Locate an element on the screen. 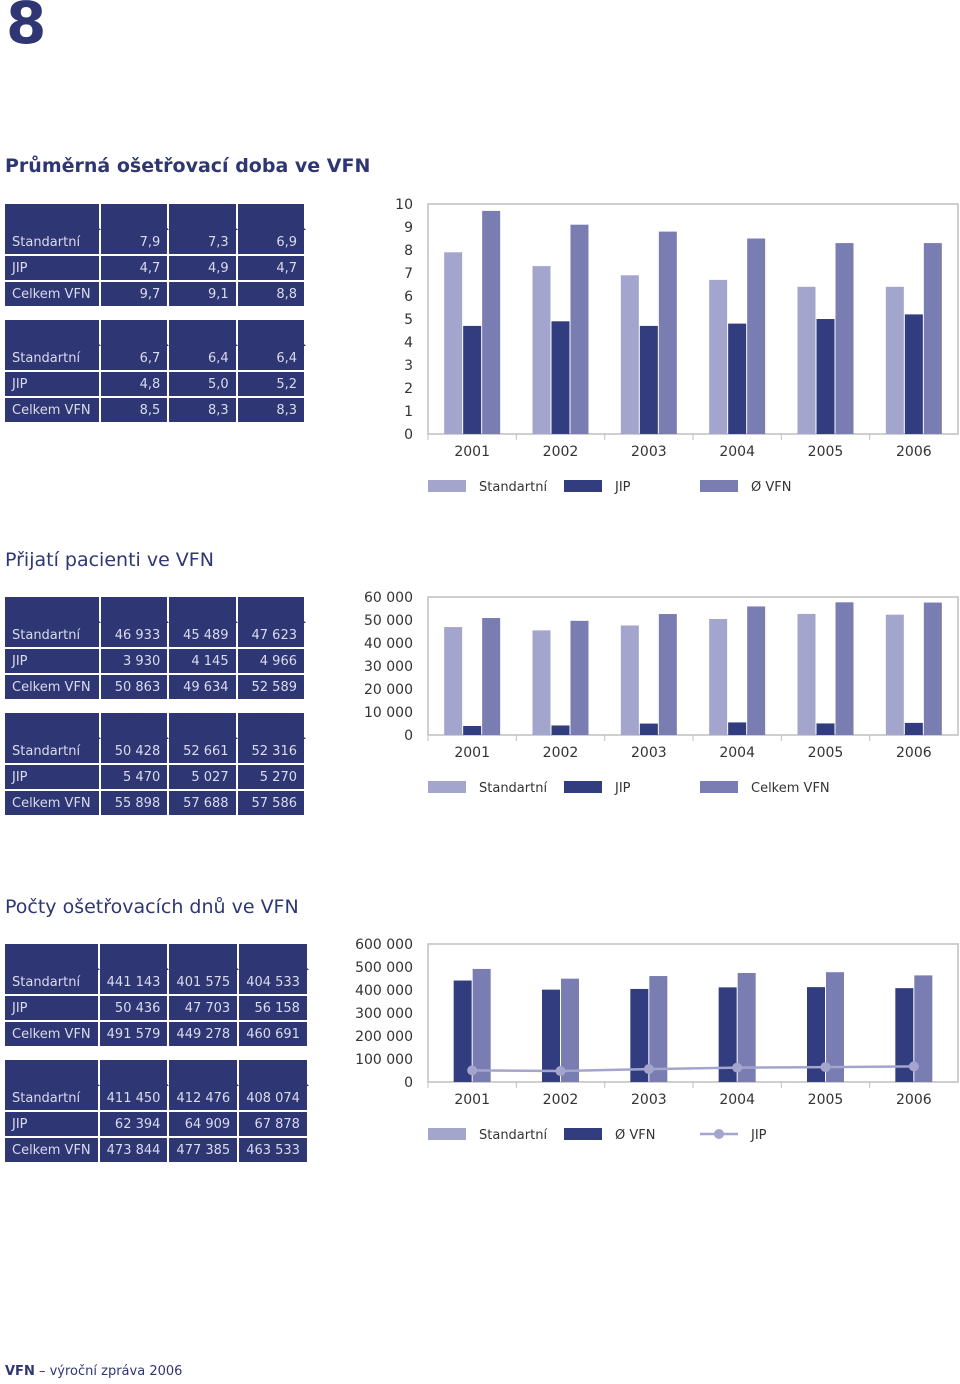  legend-label: JIP is located at coordinates (622, 788).